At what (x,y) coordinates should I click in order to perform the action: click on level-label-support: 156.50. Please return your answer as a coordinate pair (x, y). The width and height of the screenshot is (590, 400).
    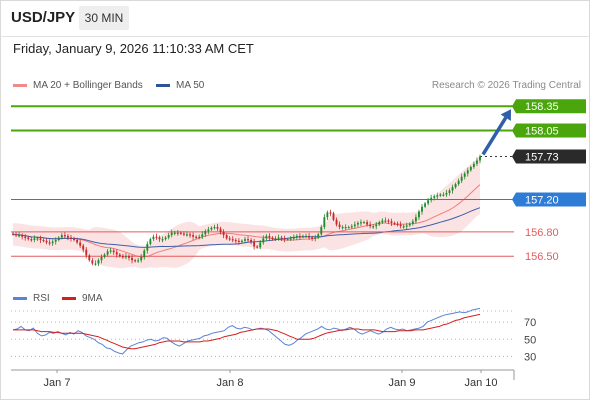
    Looking at the image, I should click on (542, 257).